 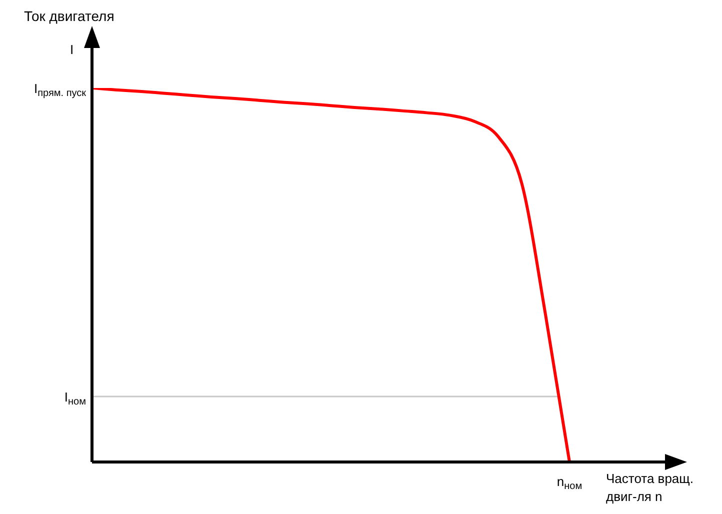 What do you see at coordinates (69, 16) in the screenshot?
I see `chart-title: Ток двигателя` at bounding box center [69, 16].